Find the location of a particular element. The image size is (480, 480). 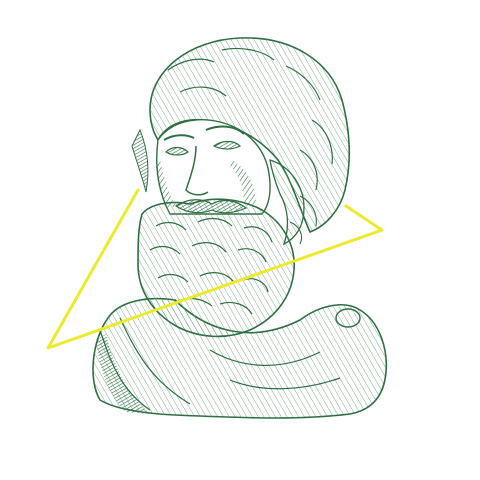

side-curls is located at coordinates (293, 202).